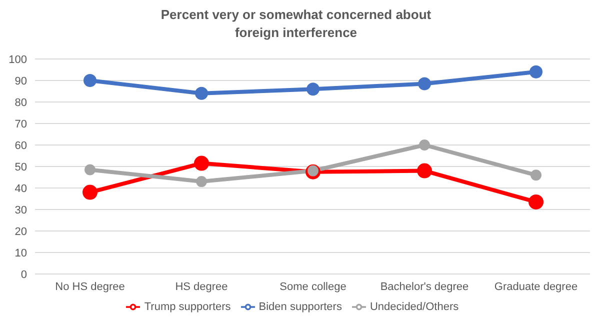 Image resolution: width=593 pixels, height=330 pixels. What do you see at coordinates (20, 124) in the screenshot?
I see `y-tick-label: 70` at bounding box center [20, 124].